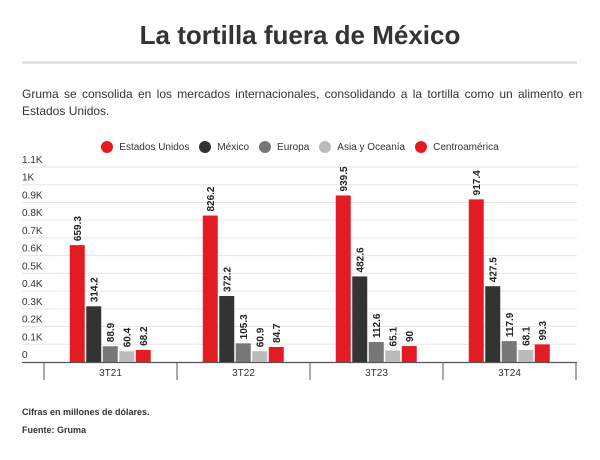  I want to click on legend-item: México, so click(224, 147).